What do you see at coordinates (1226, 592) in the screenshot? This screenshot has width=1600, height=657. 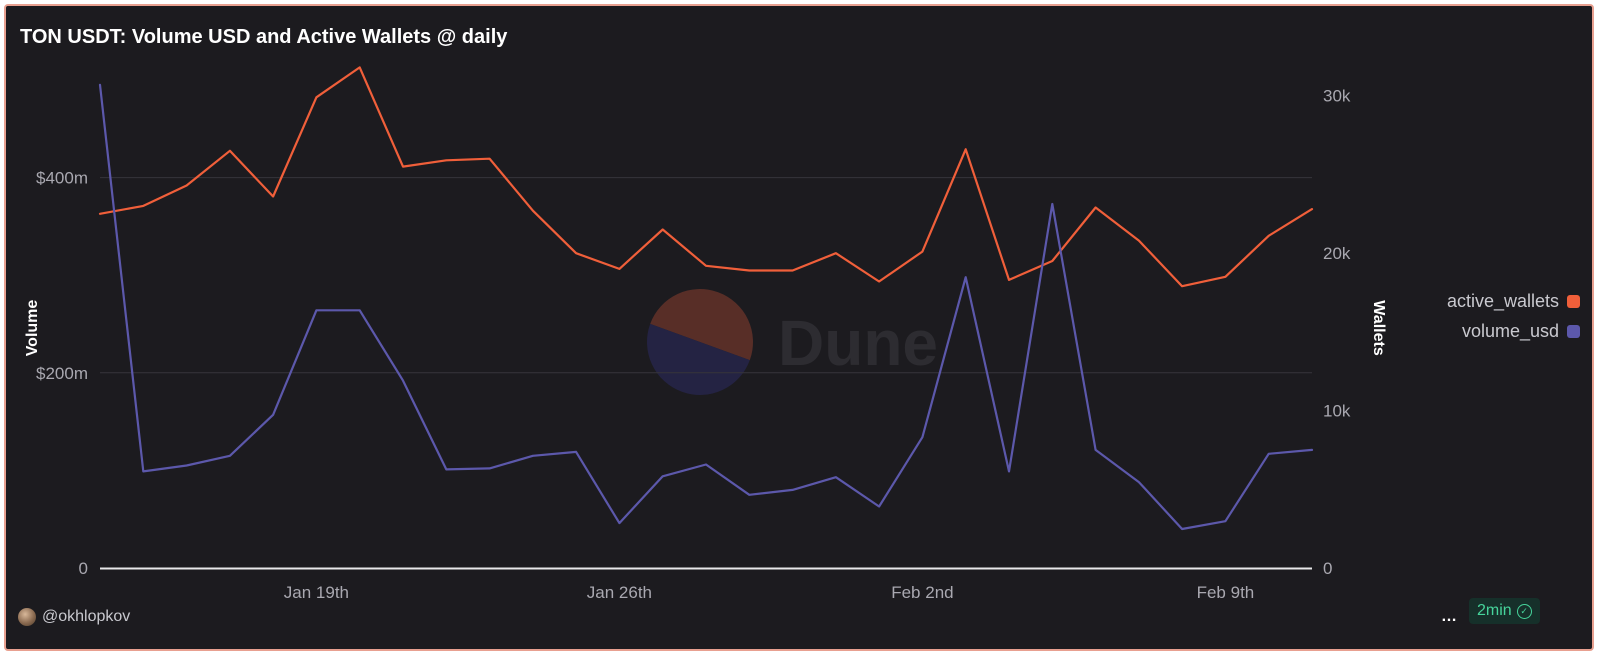 I see `x-tick-label: Feb 9th` at bounding box center [1226, 592].